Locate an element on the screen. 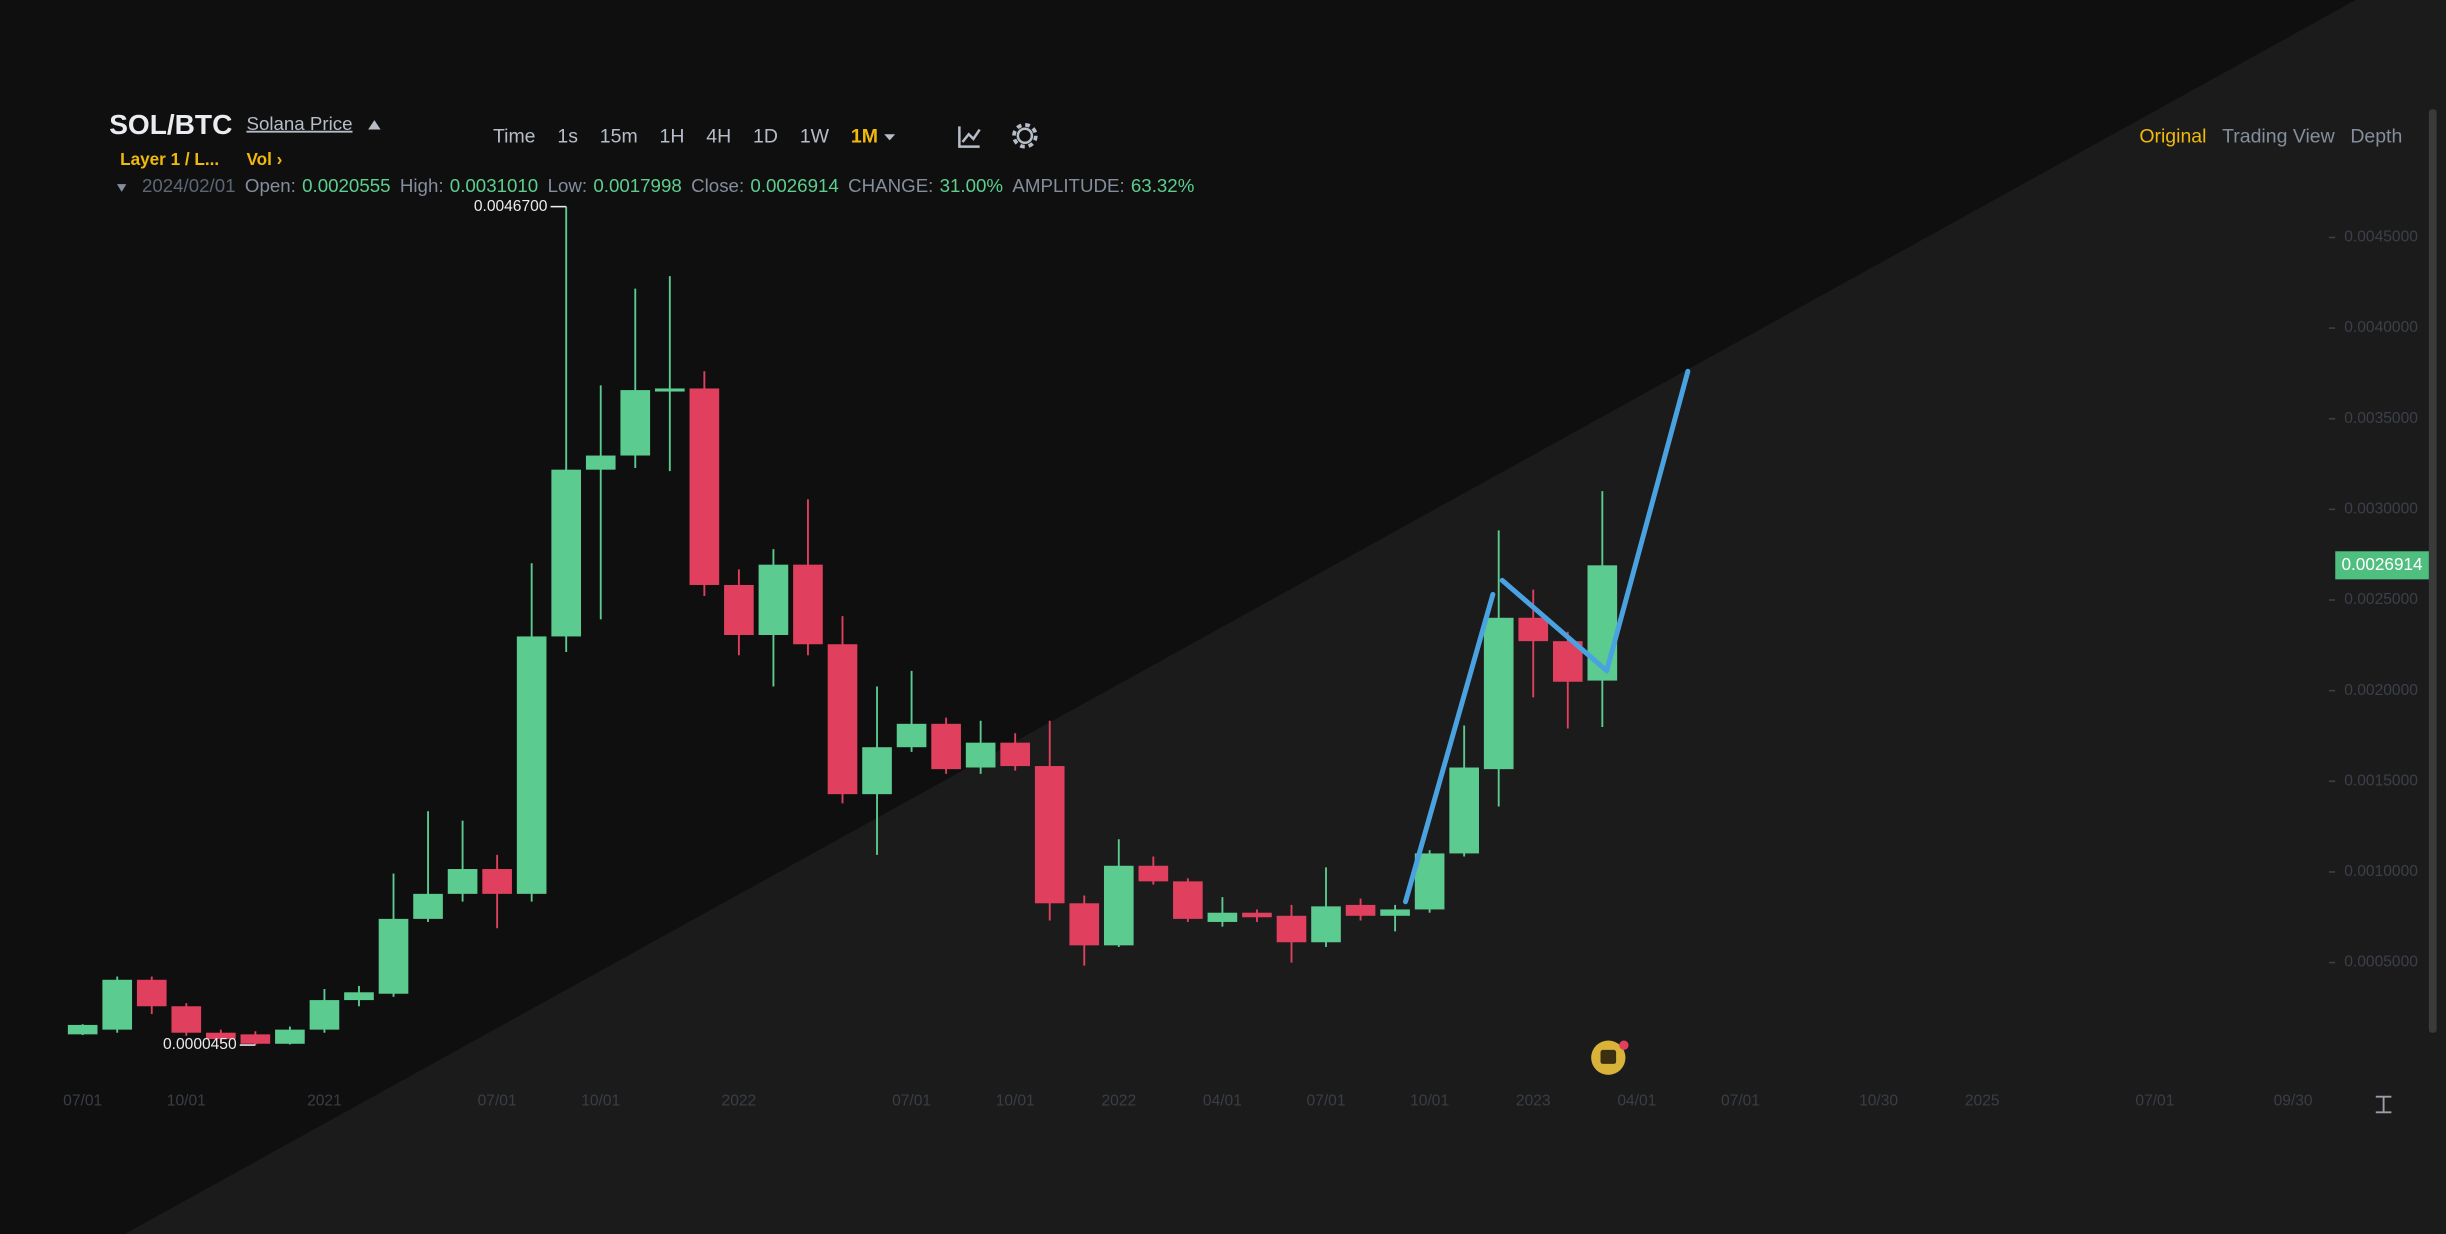 This screenshot has width=2446, height=1234. info-value: 63.32% is located at coordinates (1162, 185).